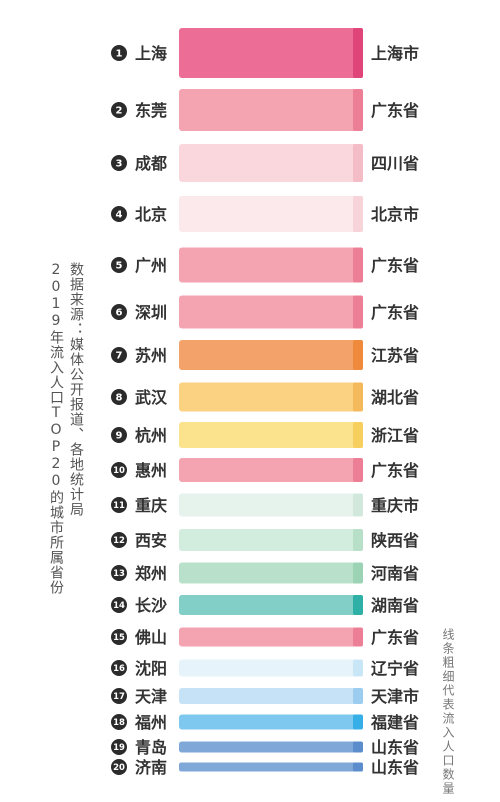  I want to click on city-label: 沈阳, so click(151, 668).